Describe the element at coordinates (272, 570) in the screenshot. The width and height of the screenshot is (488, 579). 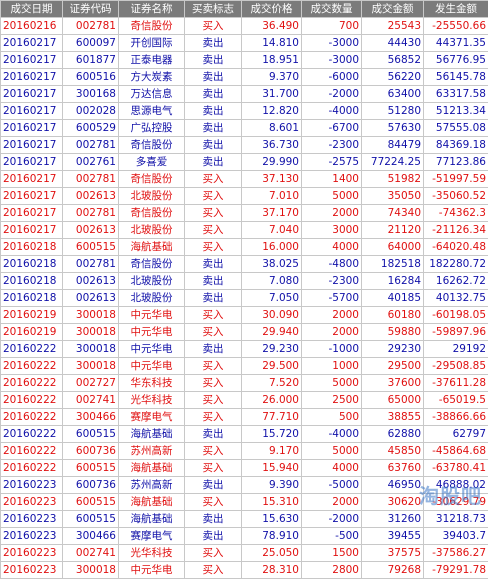
I see `price-cell: 28.310` at that location.